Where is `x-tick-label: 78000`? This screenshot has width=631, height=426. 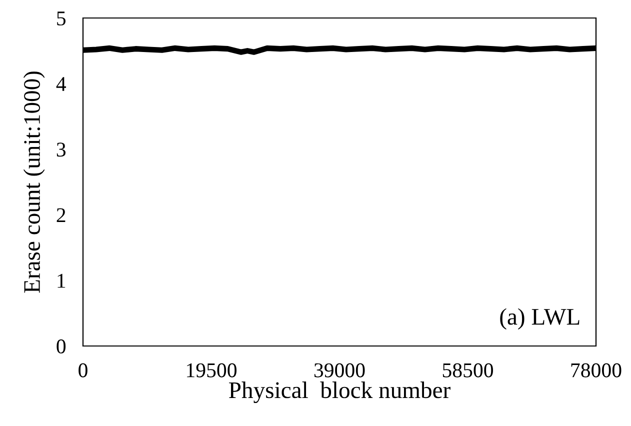 x-tick-label: 78000 is located at coordinates (596, 370).